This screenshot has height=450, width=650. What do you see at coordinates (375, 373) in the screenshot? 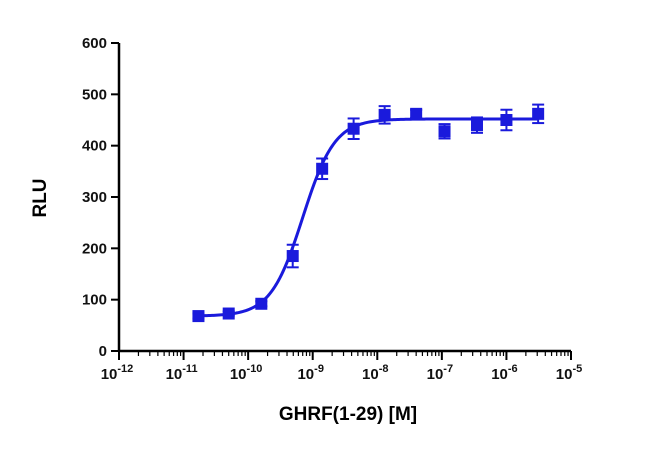
I see `x-tick-label: 10⁻⁸` at bounding box center [375, 373].